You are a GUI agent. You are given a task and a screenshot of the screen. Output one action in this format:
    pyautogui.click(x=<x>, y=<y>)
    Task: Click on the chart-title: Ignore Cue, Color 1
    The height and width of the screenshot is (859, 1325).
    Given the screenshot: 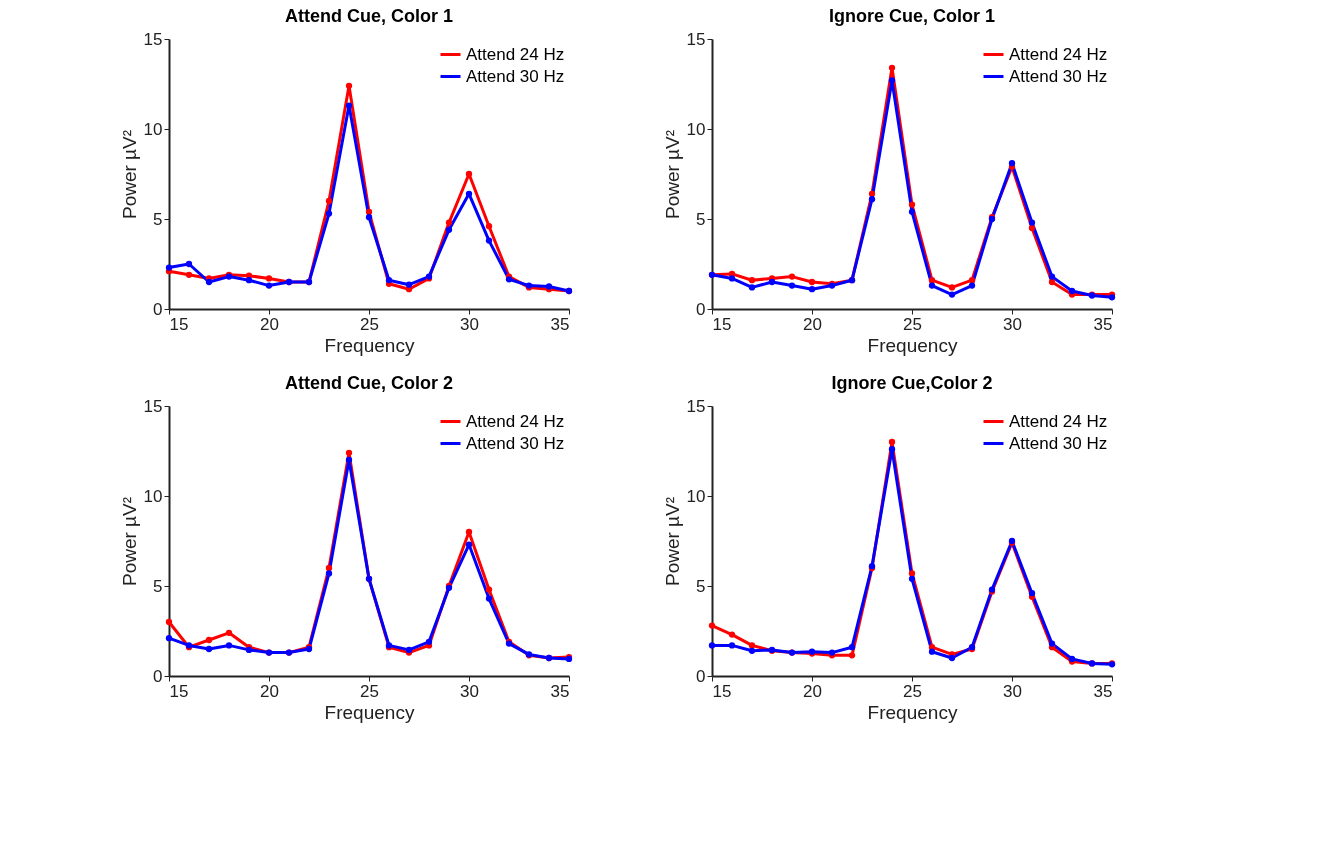 What is the action you would take?
    pyautogui.click(x=912, y=16)
    